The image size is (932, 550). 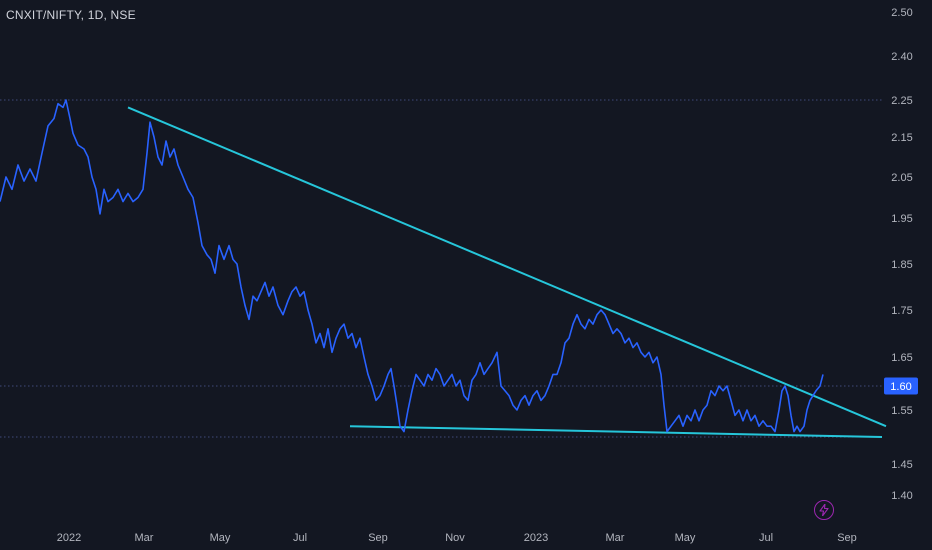 I want to click on flash-button, so click(x=824, y=510).